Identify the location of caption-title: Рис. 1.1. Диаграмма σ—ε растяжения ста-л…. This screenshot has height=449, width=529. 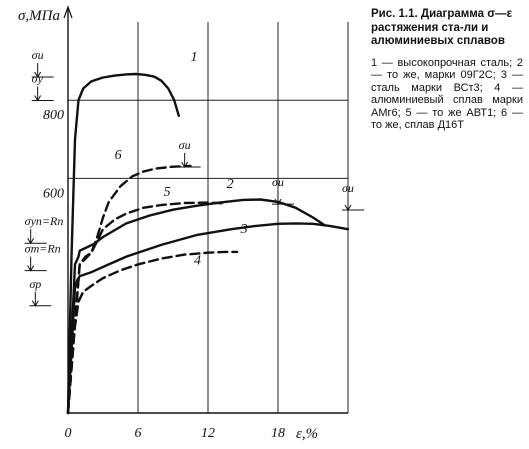
(442, 27).